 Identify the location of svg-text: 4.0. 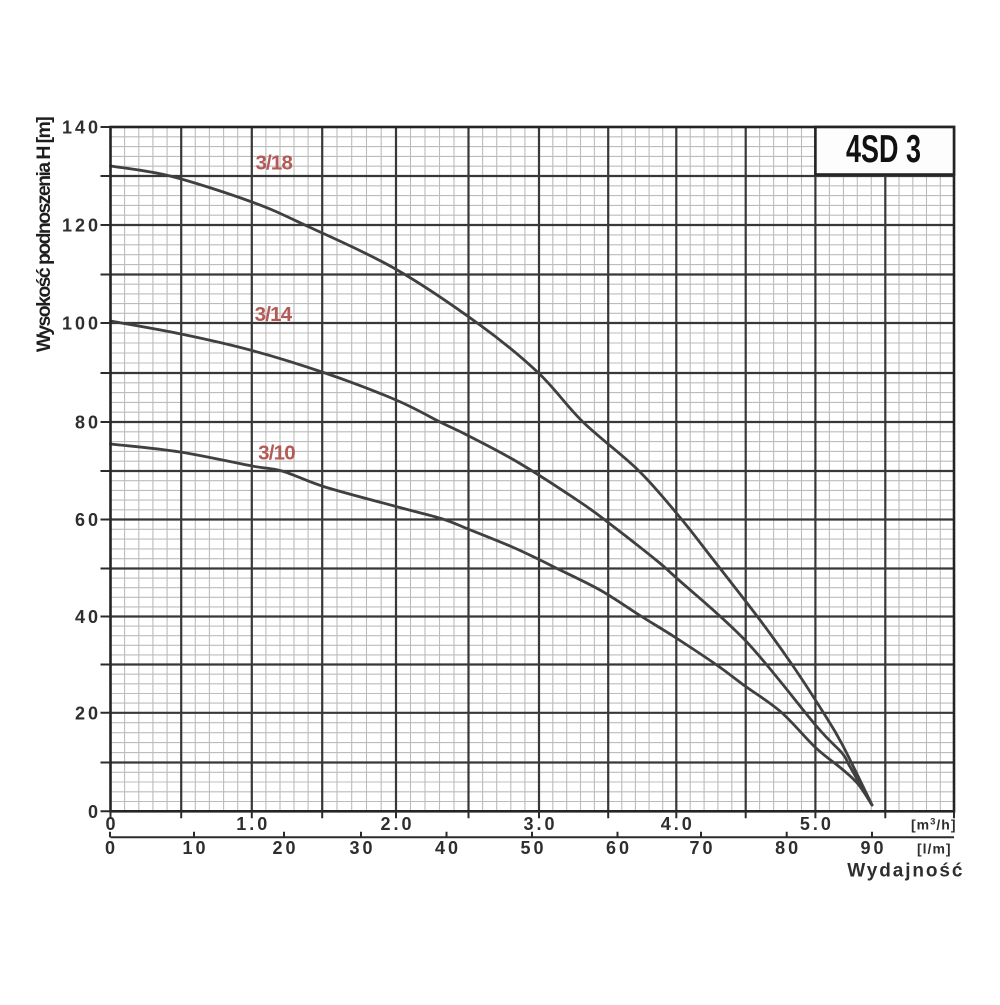
(678, 824).